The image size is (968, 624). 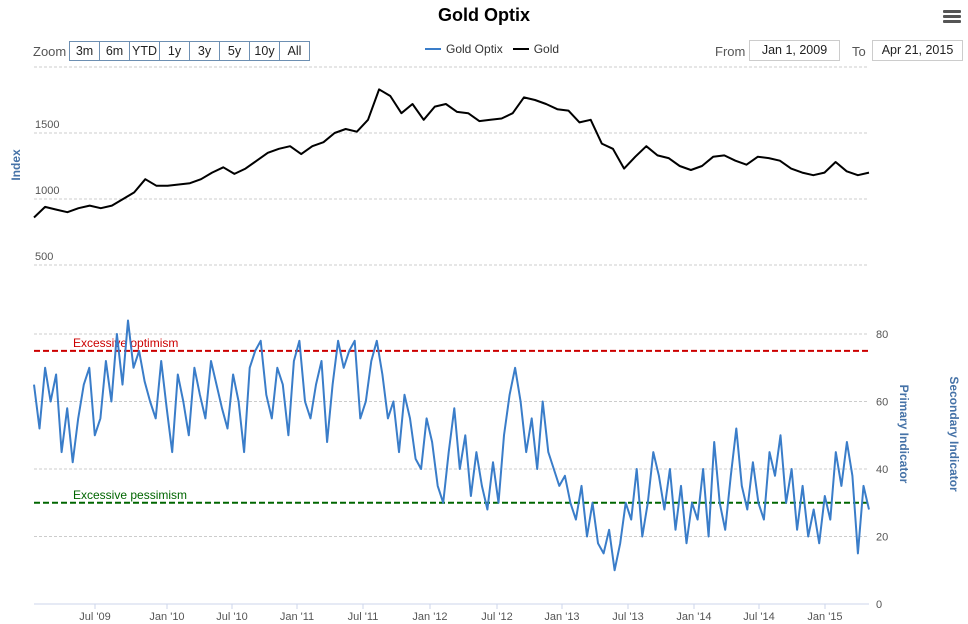 I want to click on secondary-axis-title: Secondary Indicator, so click(x=954, y=434).